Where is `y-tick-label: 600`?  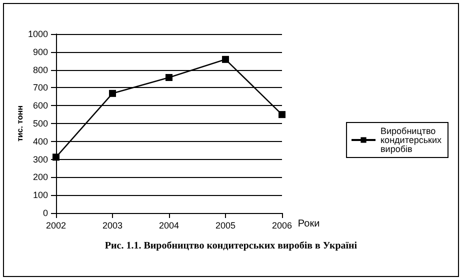
y-tick-label: 600 is located at coordinates (40, 105).